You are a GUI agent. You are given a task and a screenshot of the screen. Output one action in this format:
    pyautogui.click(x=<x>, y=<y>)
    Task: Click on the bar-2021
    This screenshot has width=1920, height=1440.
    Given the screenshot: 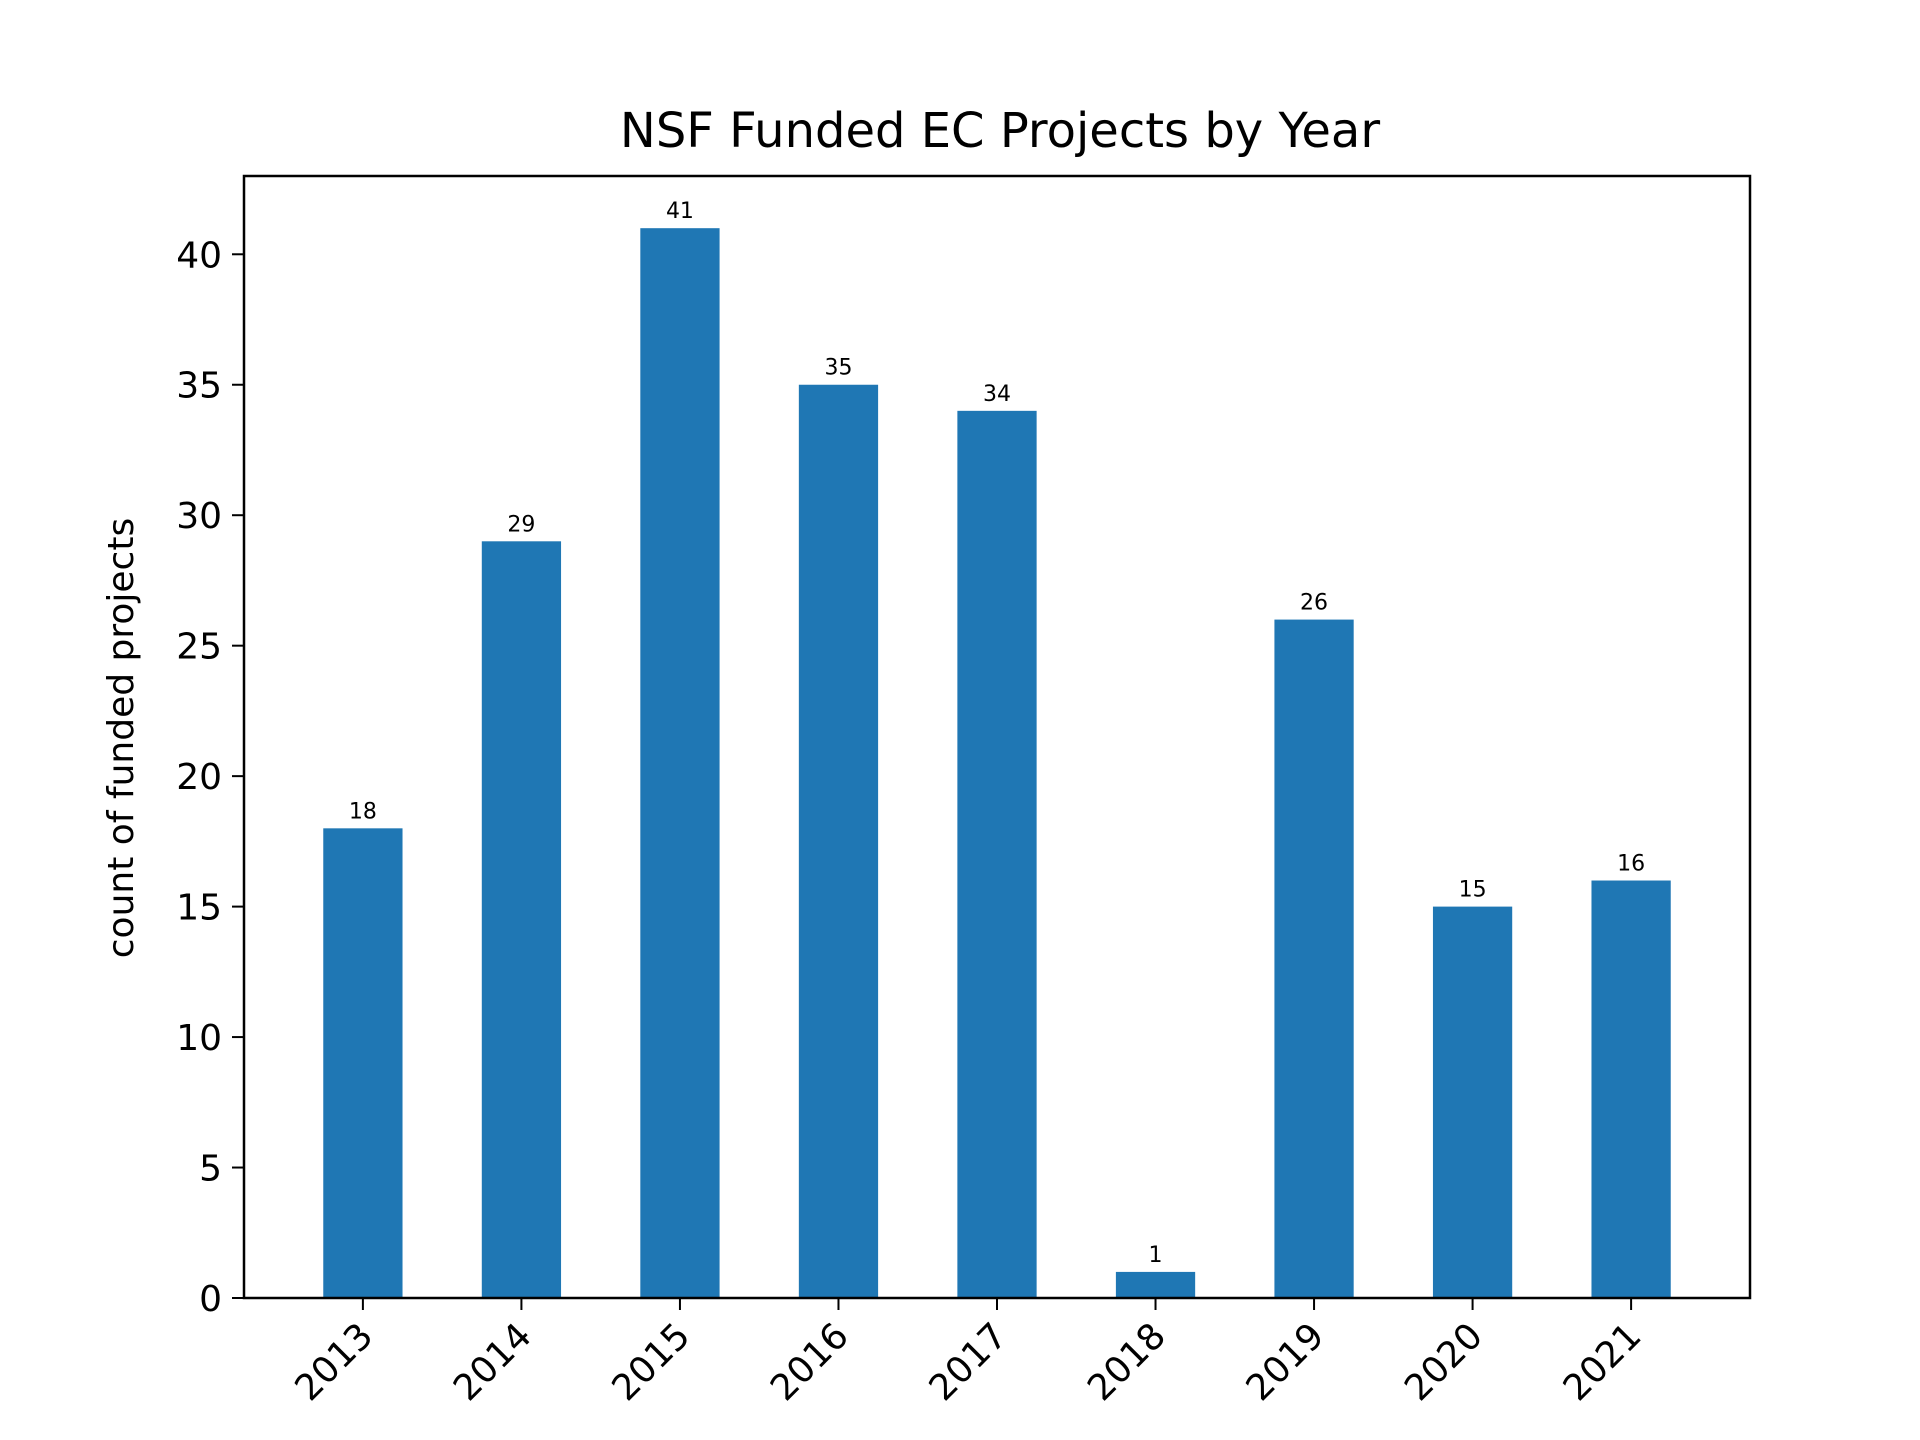 What is the action you would take?
    pyautogui.click(x=1631, y=1089)
    